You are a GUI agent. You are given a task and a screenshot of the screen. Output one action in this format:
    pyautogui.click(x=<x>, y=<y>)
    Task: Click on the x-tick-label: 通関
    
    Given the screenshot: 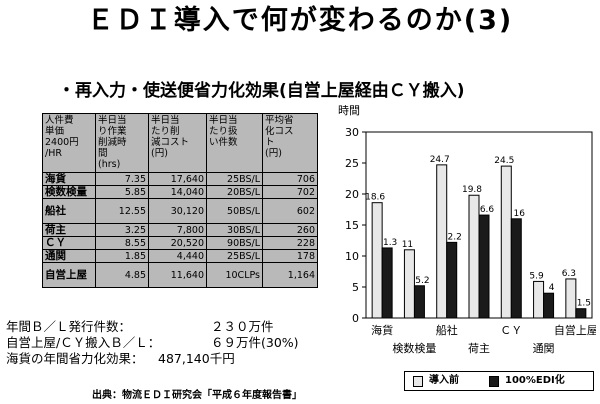 What is the action you would take?
    pyautogui.click(x=544, y=348)
    